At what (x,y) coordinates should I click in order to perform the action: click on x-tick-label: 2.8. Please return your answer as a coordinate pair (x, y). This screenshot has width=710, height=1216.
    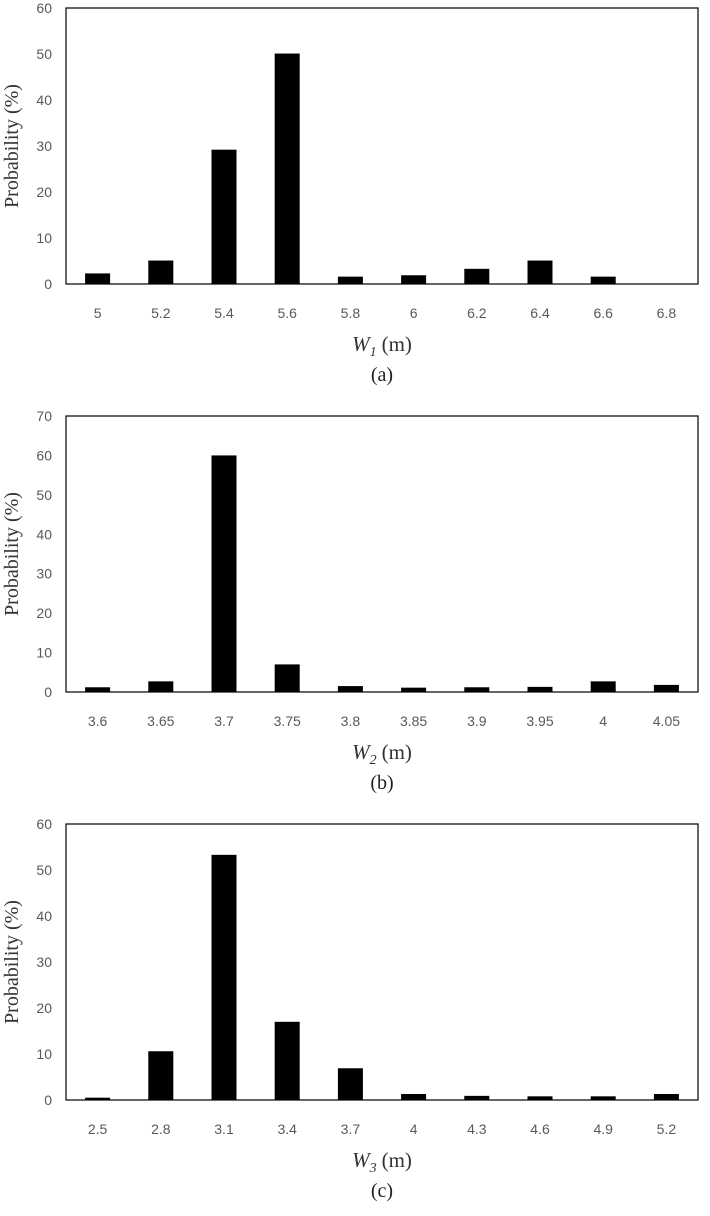
    Looking at the image, I should click on (161, 1129).